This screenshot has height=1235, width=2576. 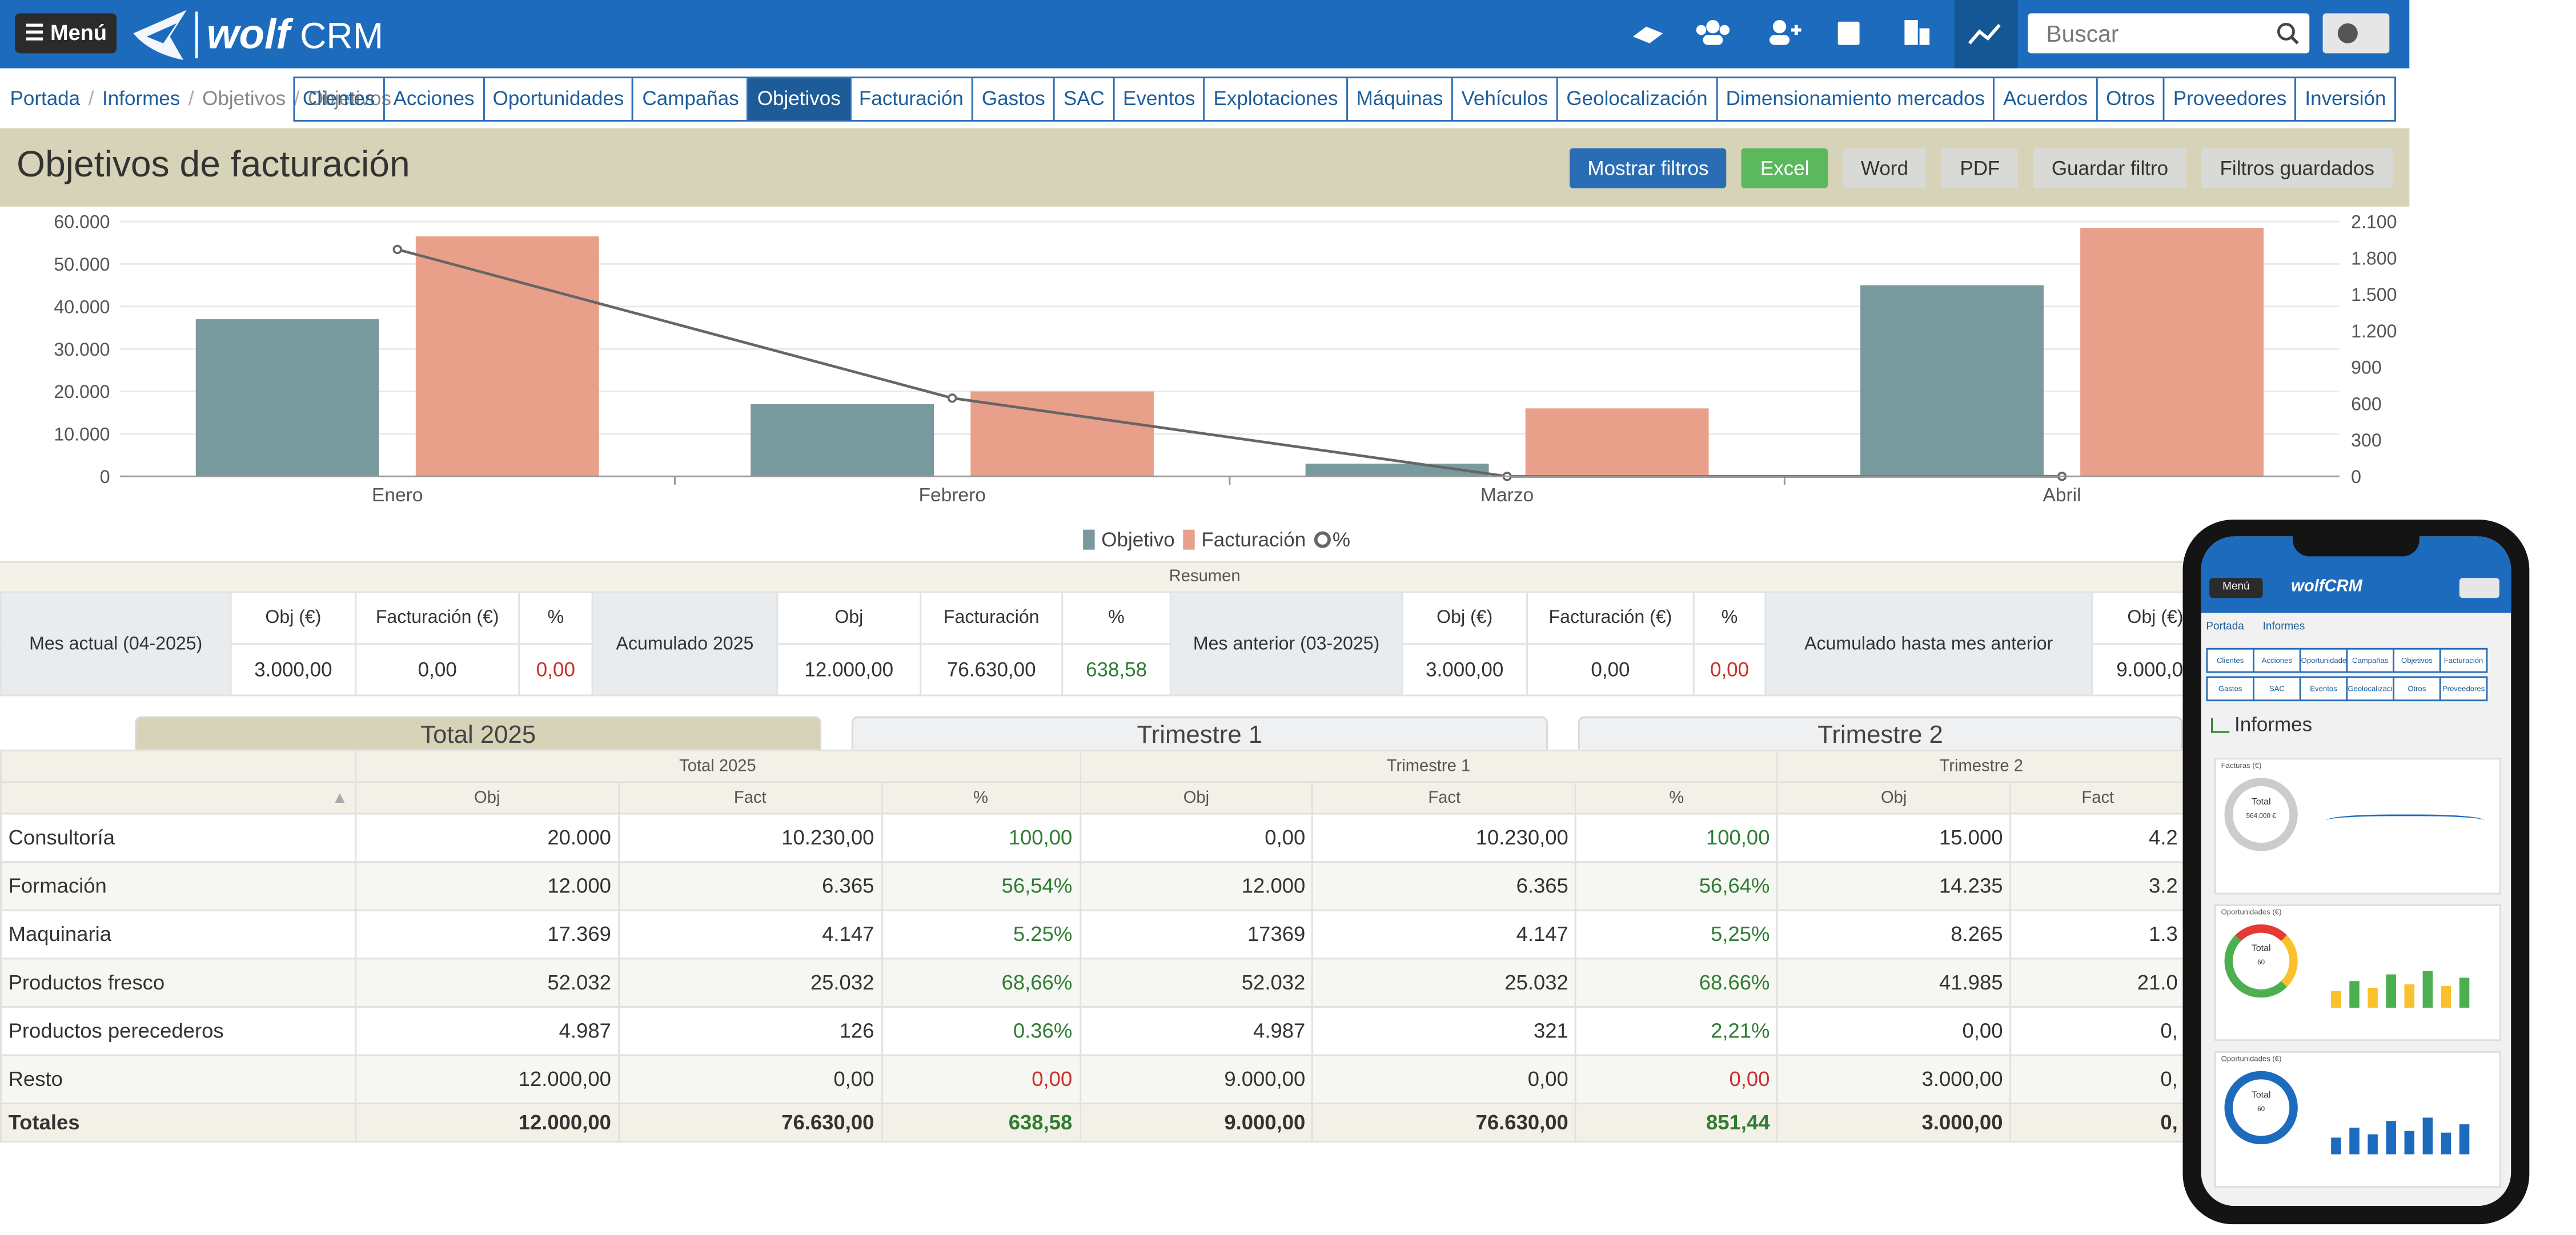 What do you see at coordinates (2288, 33) in the screenshot?
I see `search-icon` at bounding box center [2288, 33].